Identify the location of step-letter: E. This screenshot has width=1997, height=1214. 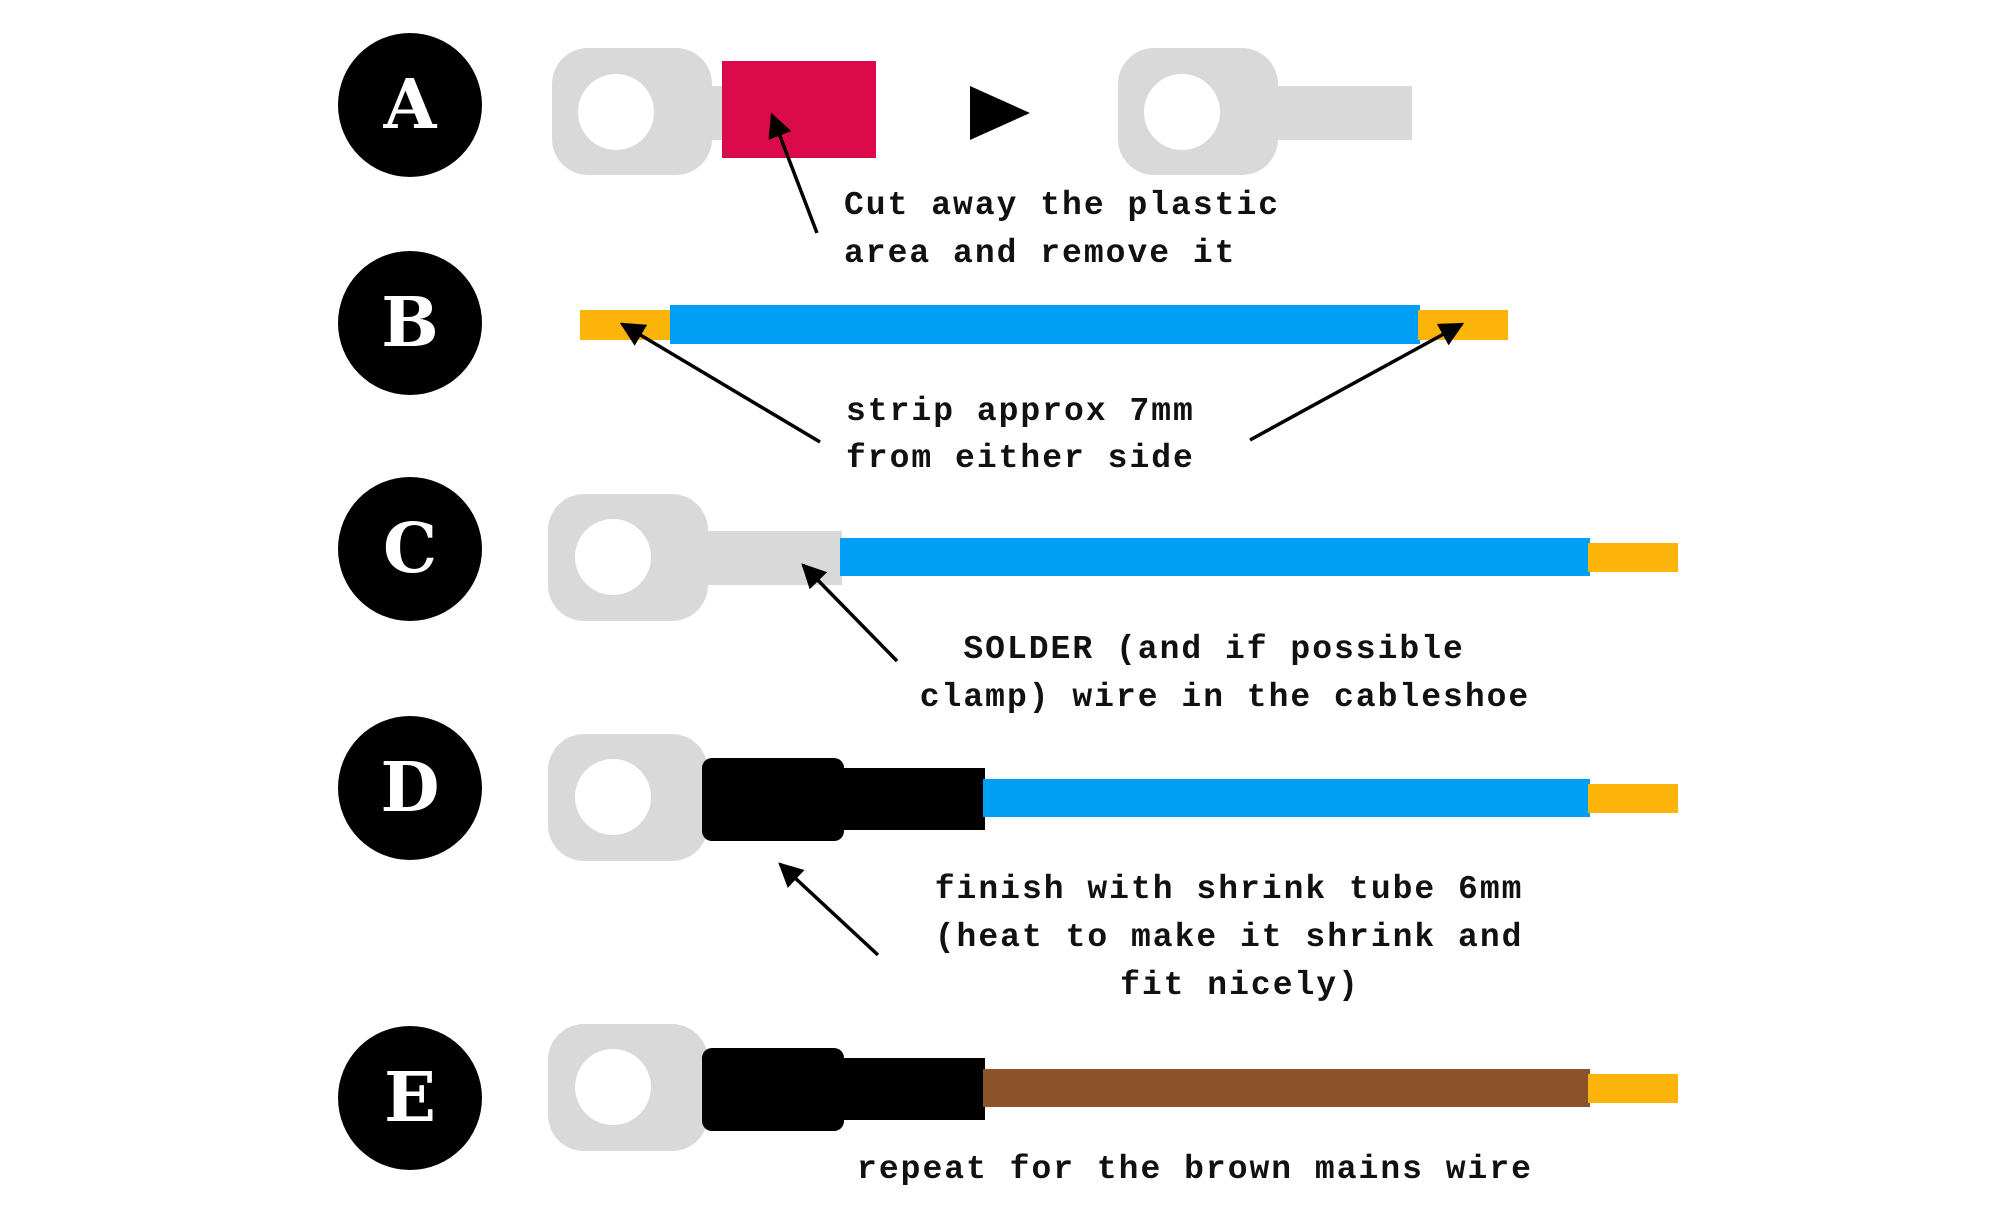
(410, 1098).